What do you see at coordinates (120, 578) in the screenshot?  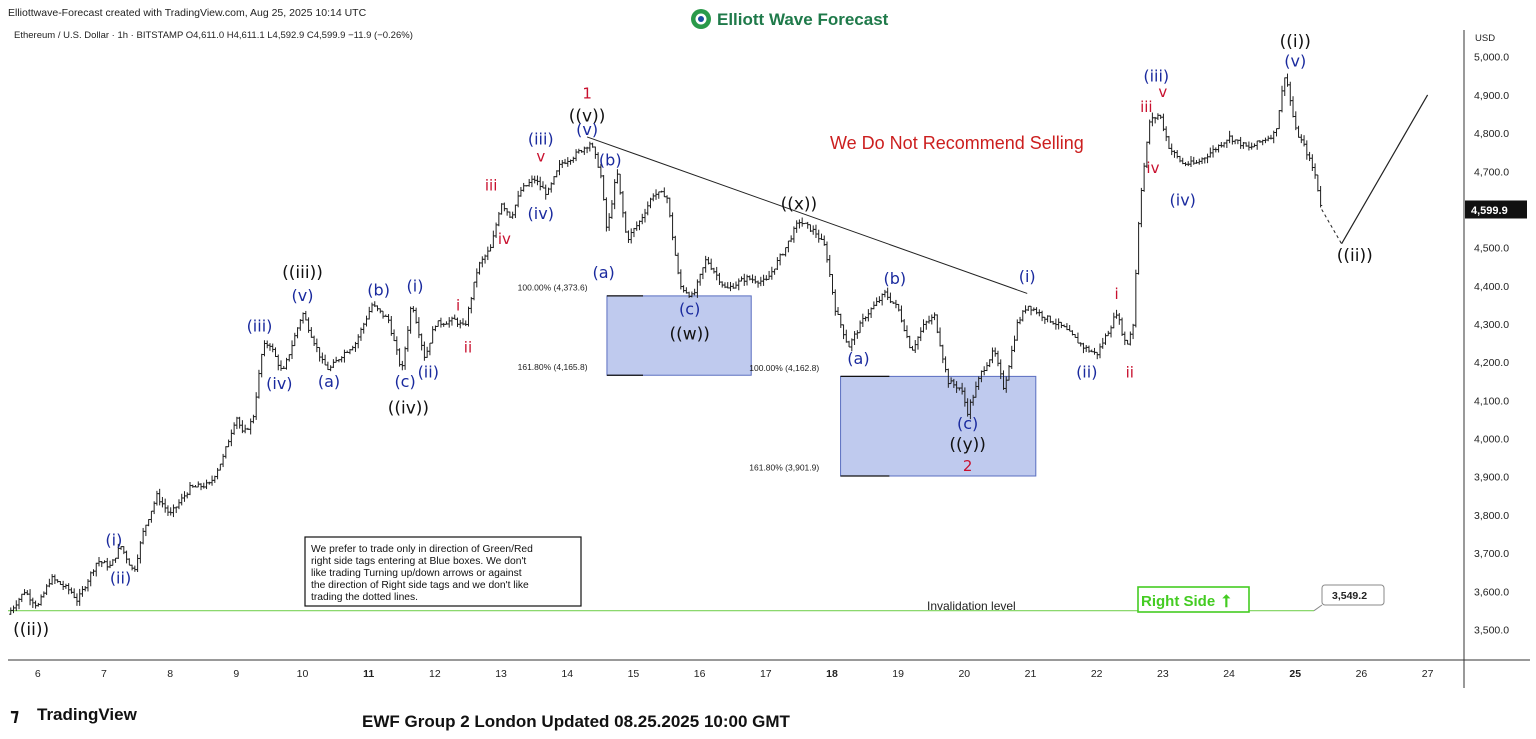 I see `wave-label: (ii)` at bounding box center [120, 578].